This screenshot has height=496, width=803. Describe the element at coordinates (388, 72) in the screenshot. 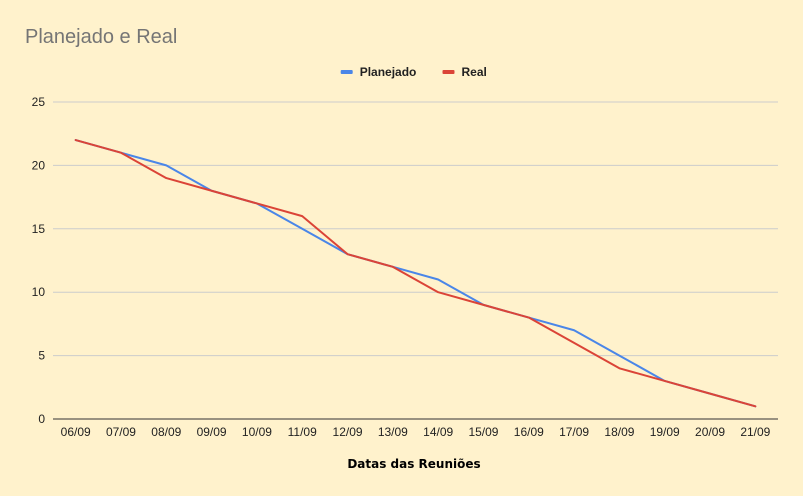

I see `legend-label-planejado: Planejado` at that location.